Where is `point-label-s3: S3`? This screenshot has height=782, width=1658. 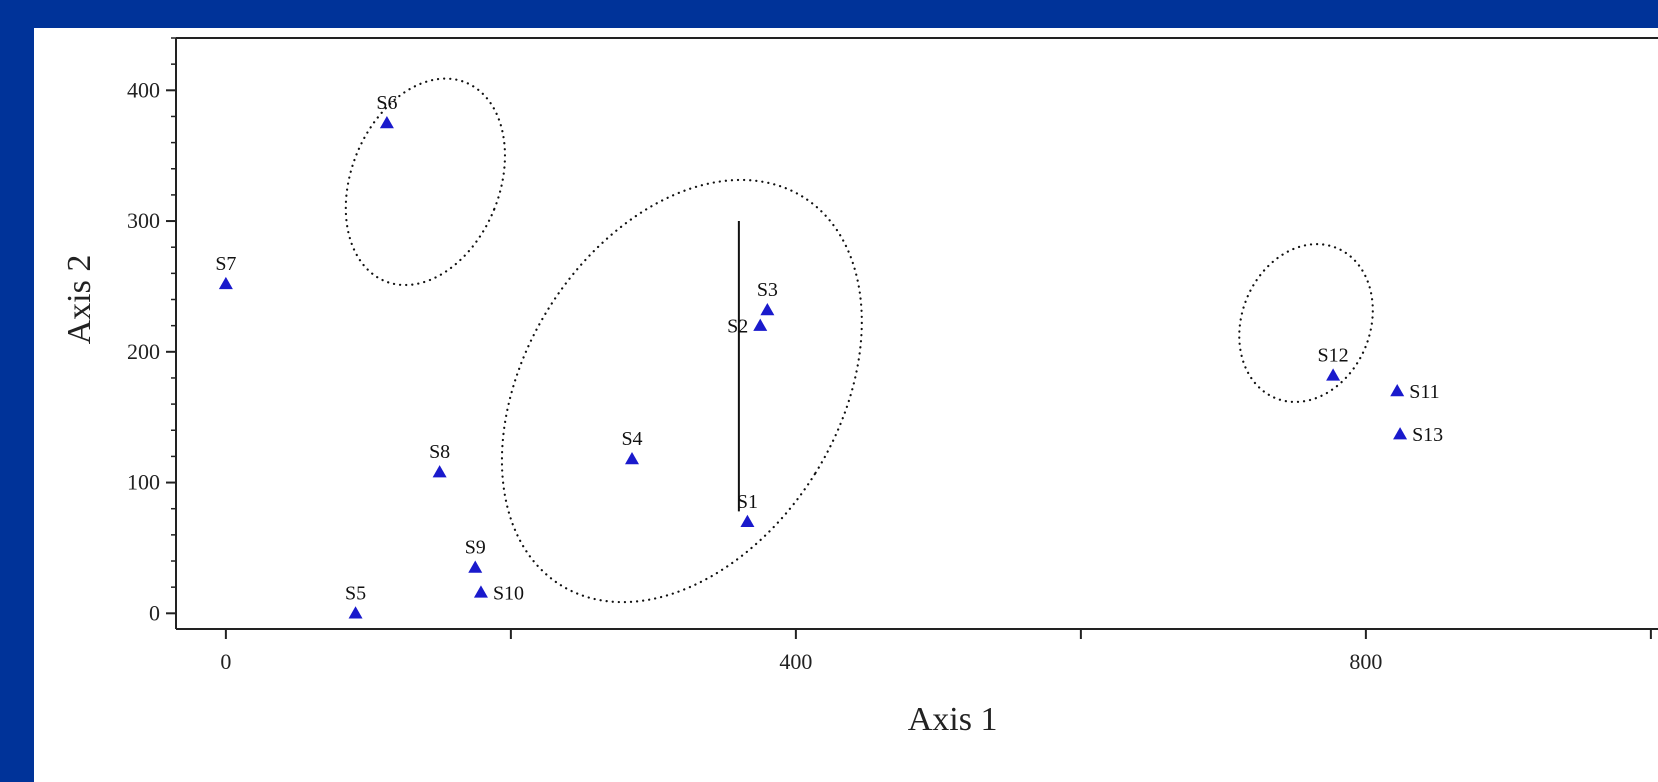 point-label-s3: S3 is located at coordinates (767, 290).